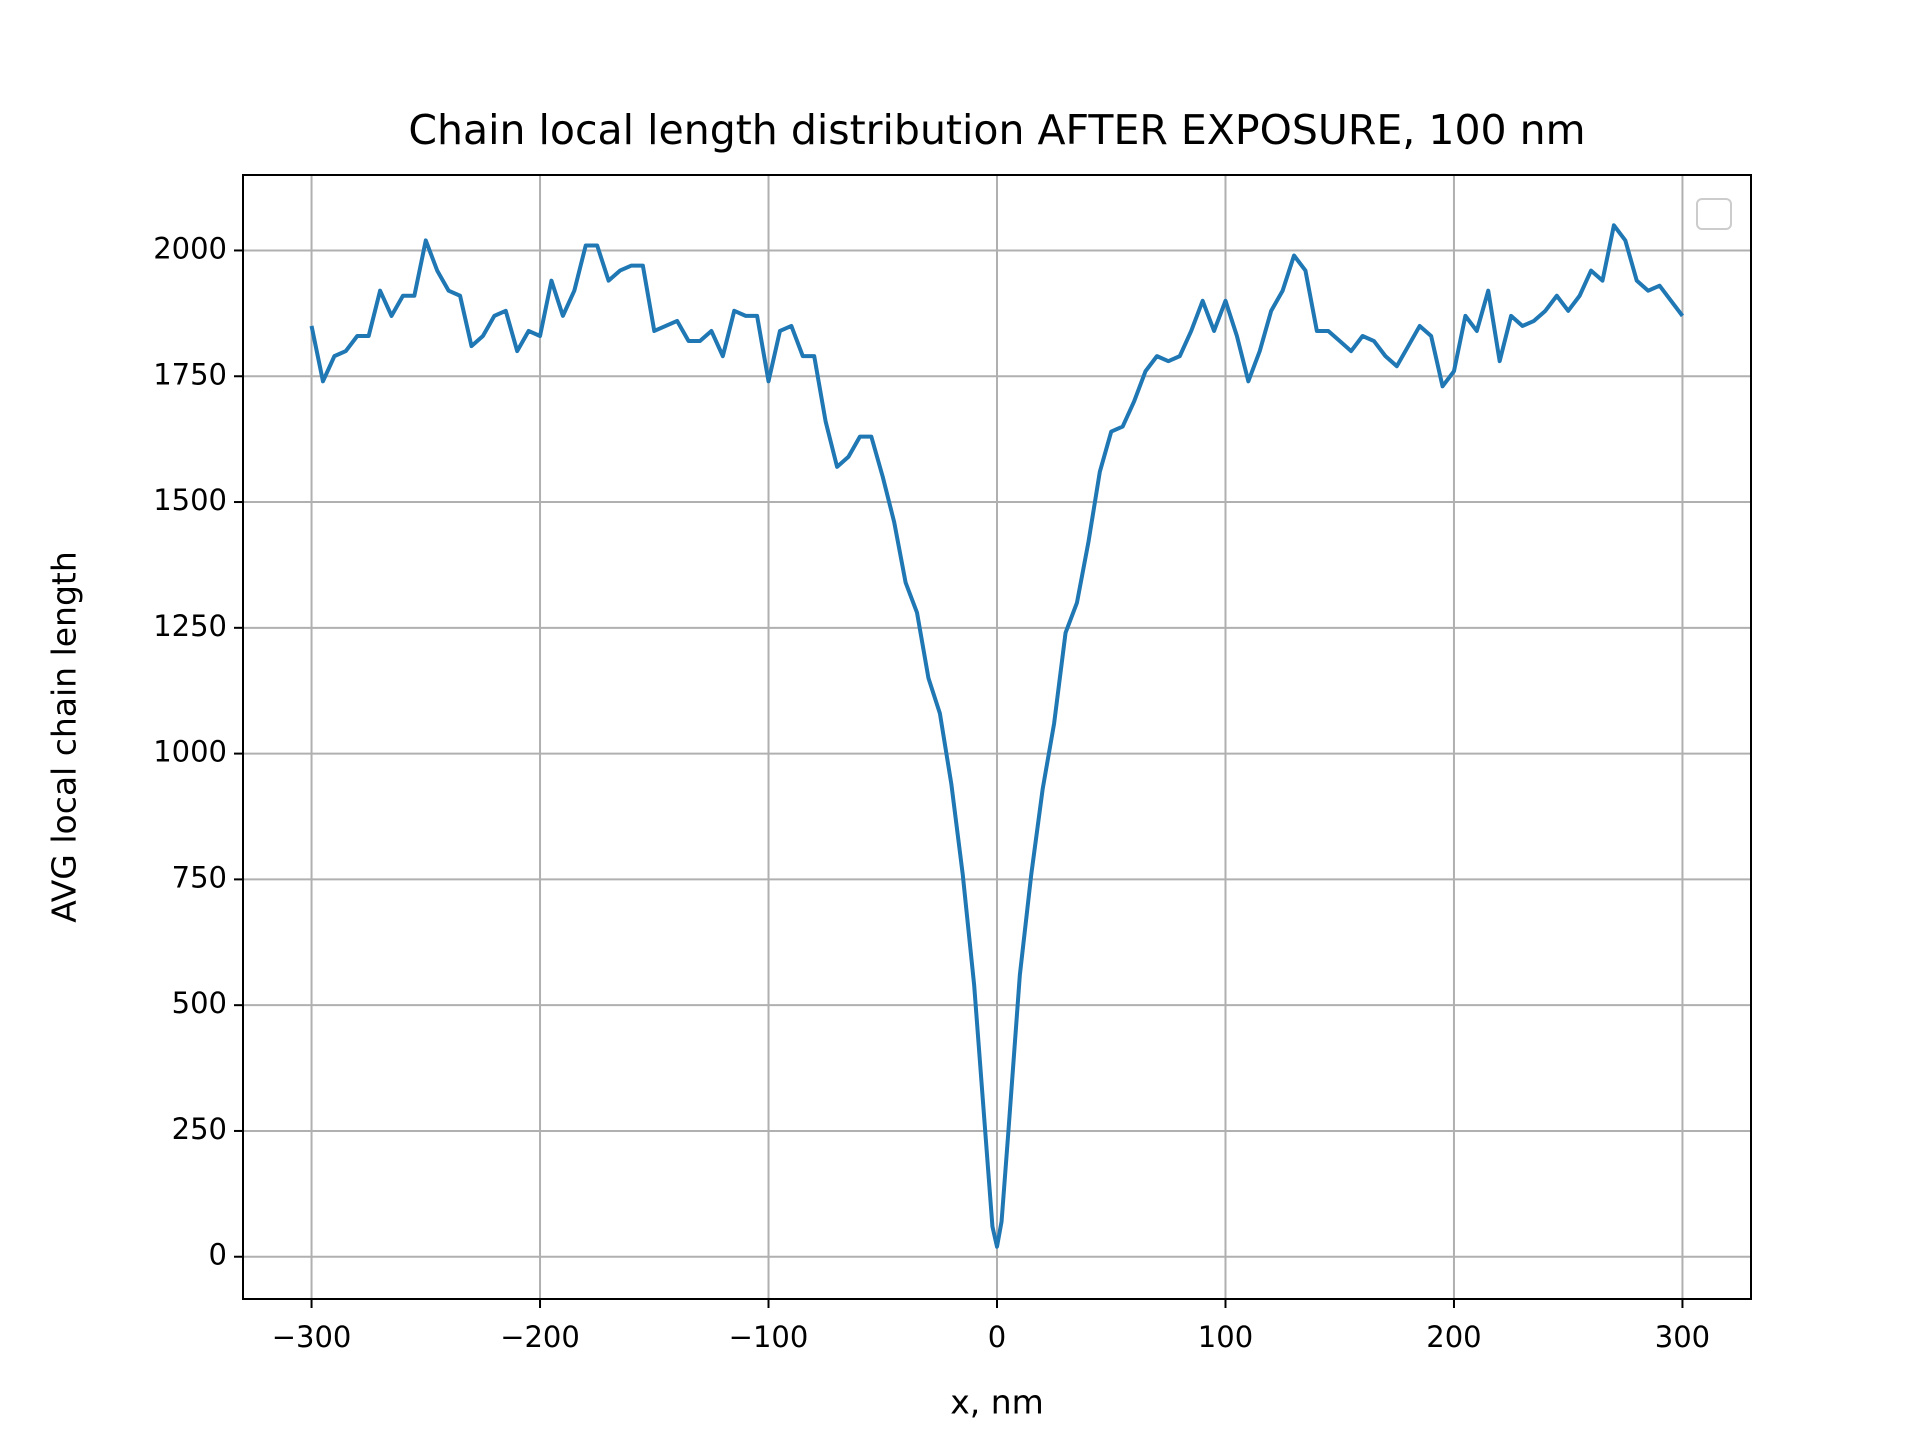 This screenshot has width=1920, height=1440. I want to click on x-tick-label: −100, so click(769, 1337).